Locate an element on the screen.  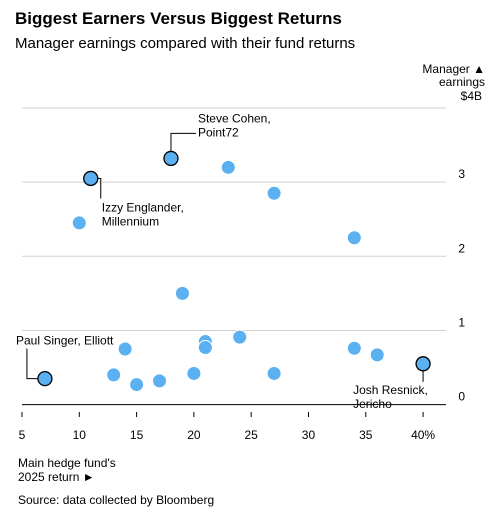
y-tick-label: 3 is located at coordinates (461, 174).